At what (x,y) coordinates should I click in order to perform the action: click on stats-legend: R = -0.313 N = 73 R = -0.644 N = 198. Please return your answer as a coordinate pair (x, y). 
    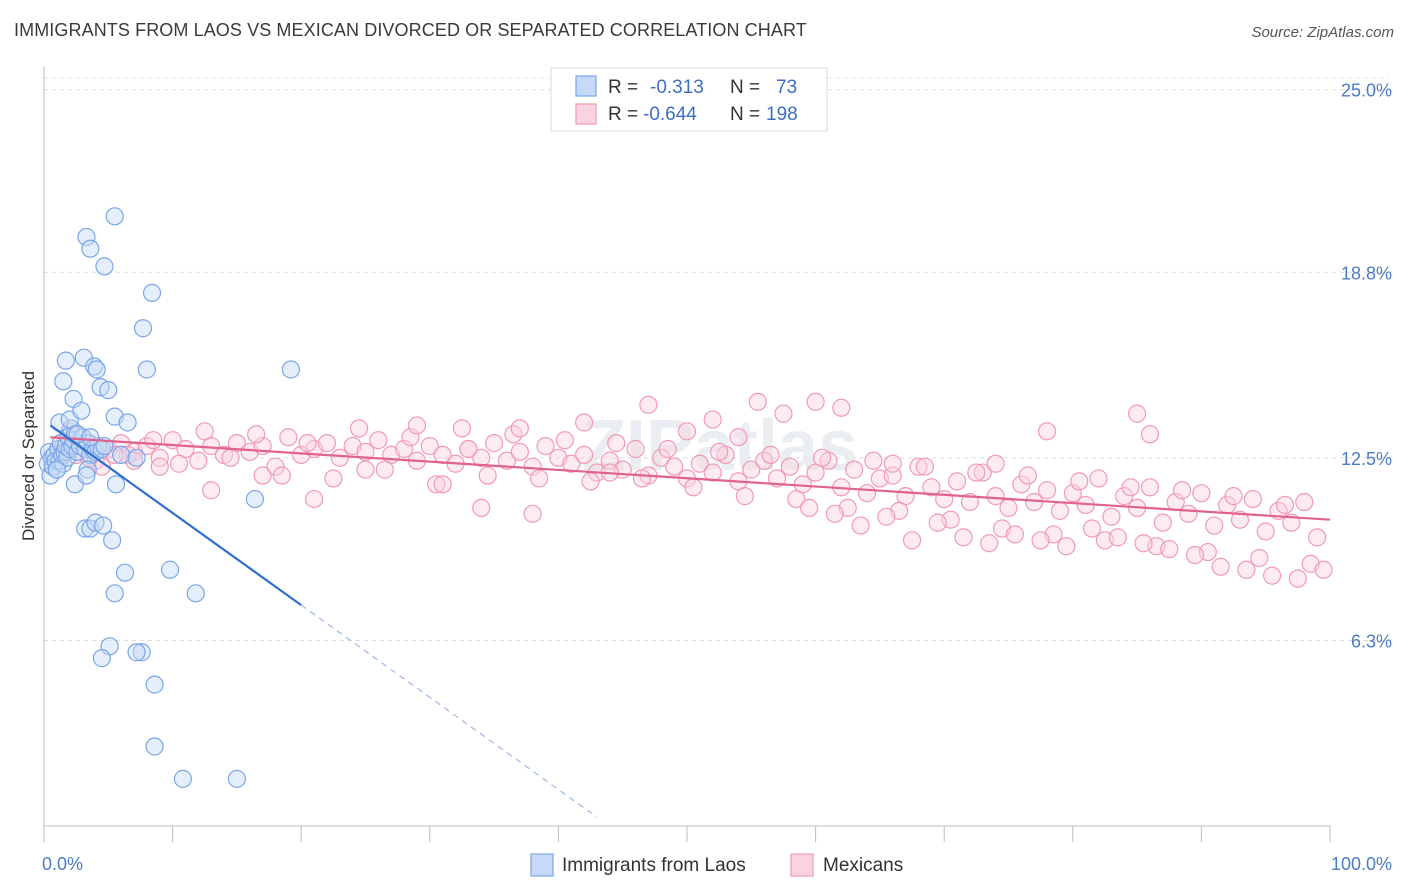
    Looking at the image, I should click on (689, 99).